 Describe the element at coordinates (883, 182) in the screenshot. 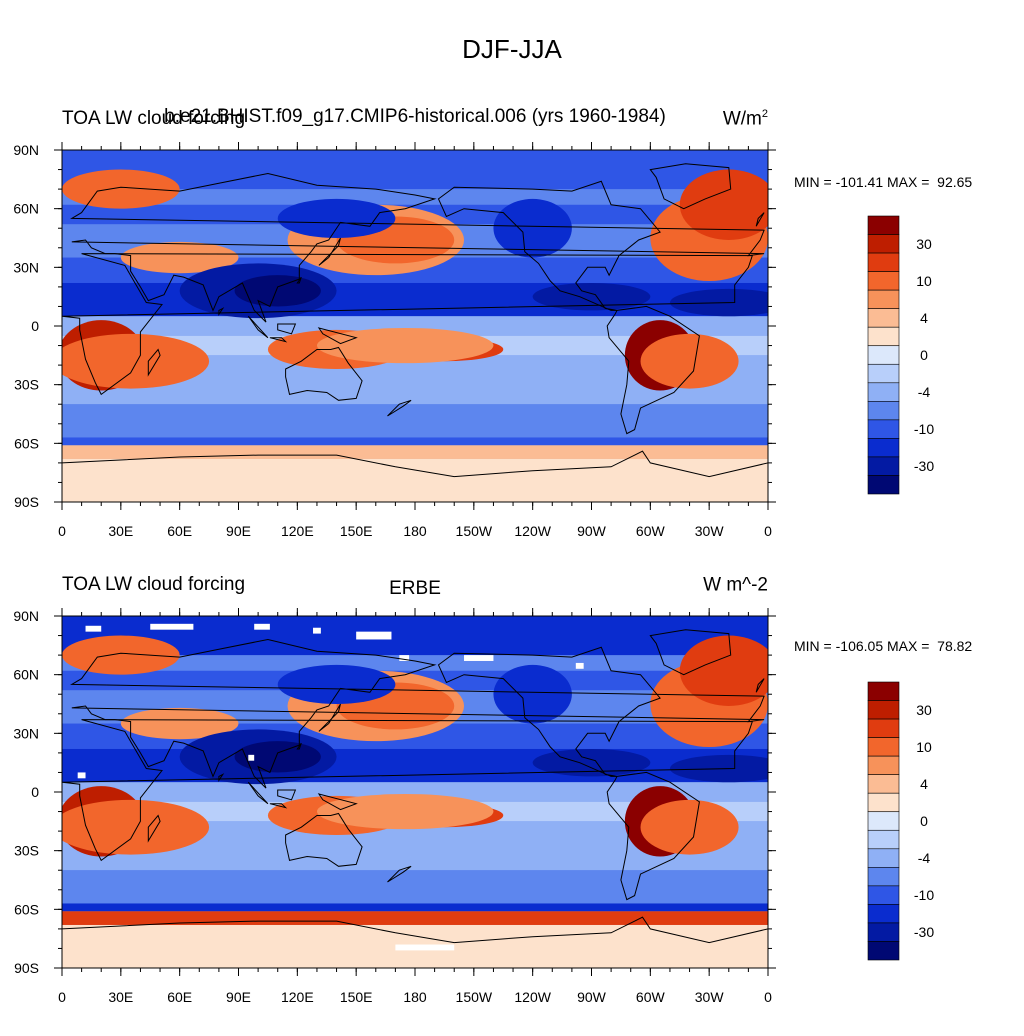

I see `min-max-readout: MIN = -101.41 MAX = 92.65` at that location.